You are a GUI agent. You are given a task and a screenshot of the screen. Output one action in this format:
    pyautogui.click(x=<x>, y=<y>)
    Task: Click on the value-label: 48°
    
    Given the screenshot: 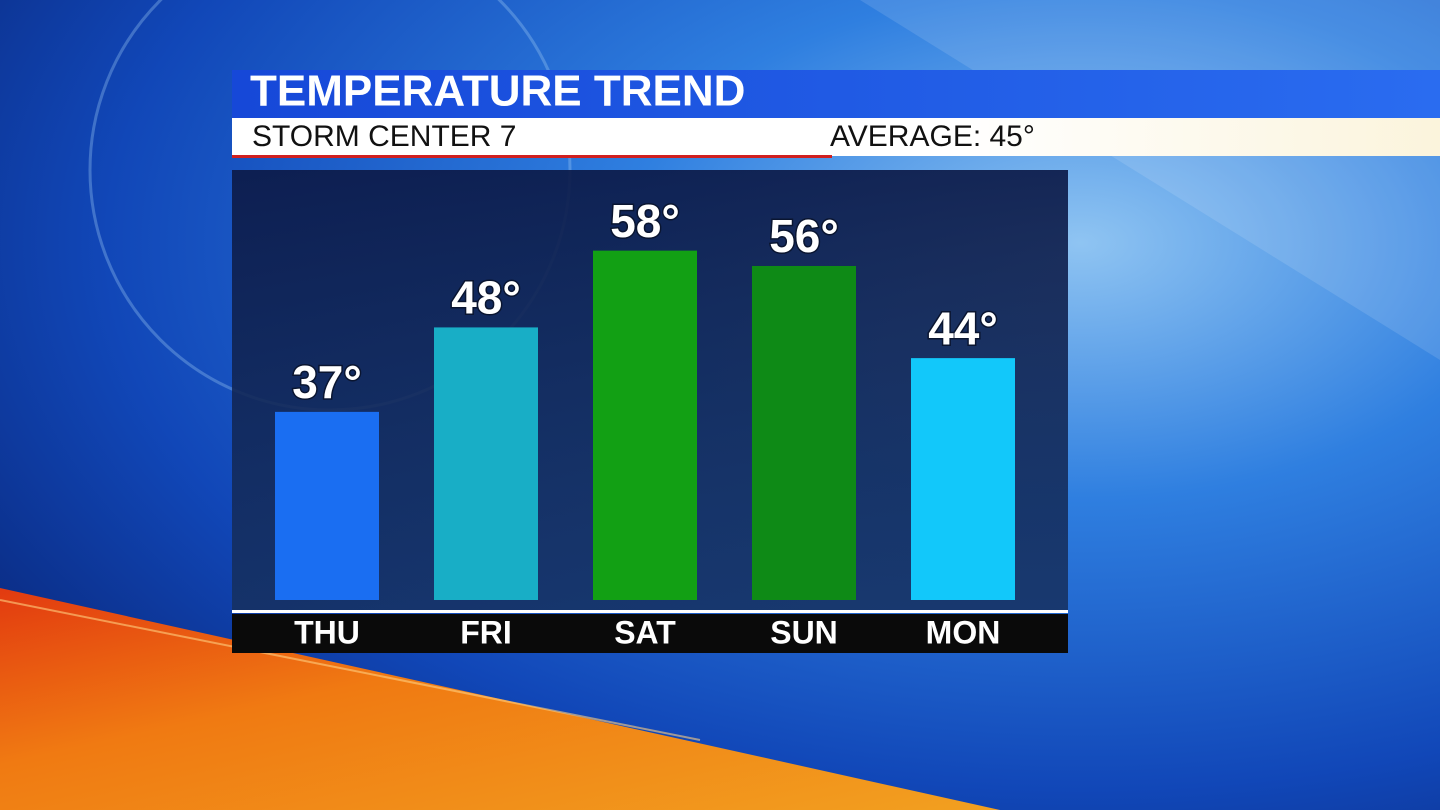 What is the action you would take?
    pyautogui.click(x=486, y=298)
    